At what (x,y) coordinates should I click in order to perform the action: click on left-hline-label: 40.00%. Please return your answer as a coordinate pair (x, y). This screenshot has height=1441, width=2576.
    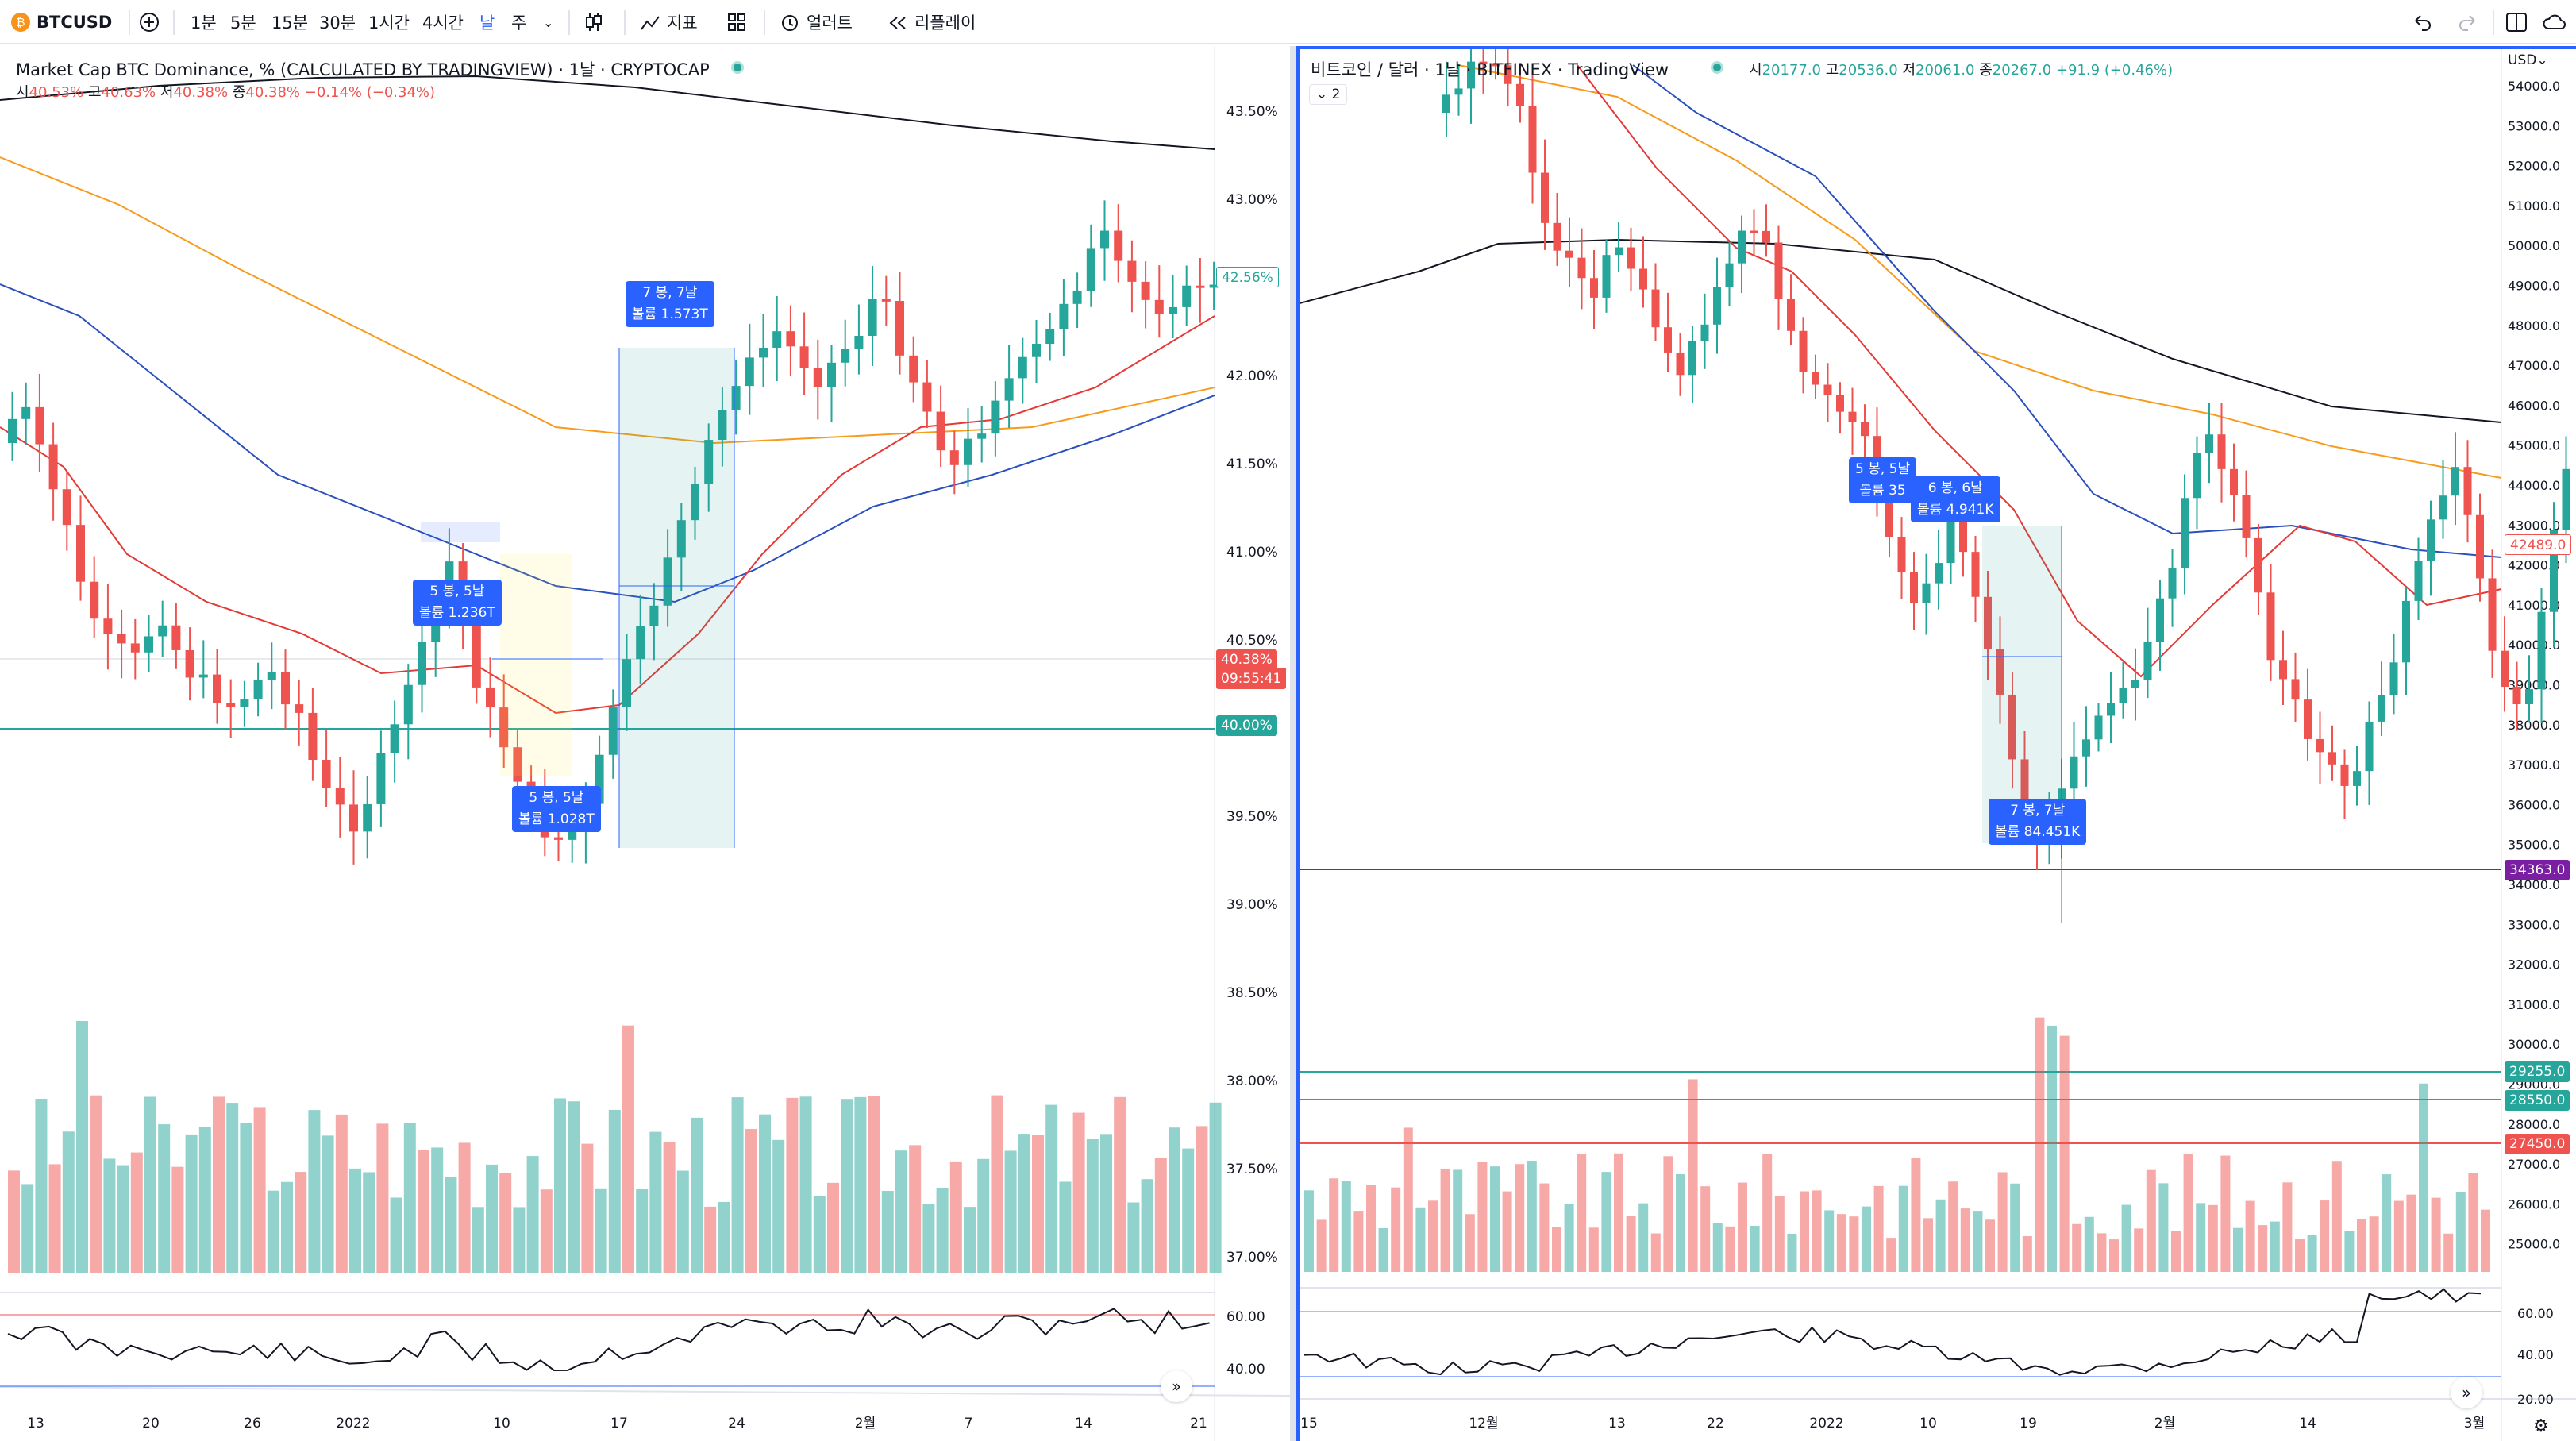
    Looking at the image, I should click on (1246, 725).